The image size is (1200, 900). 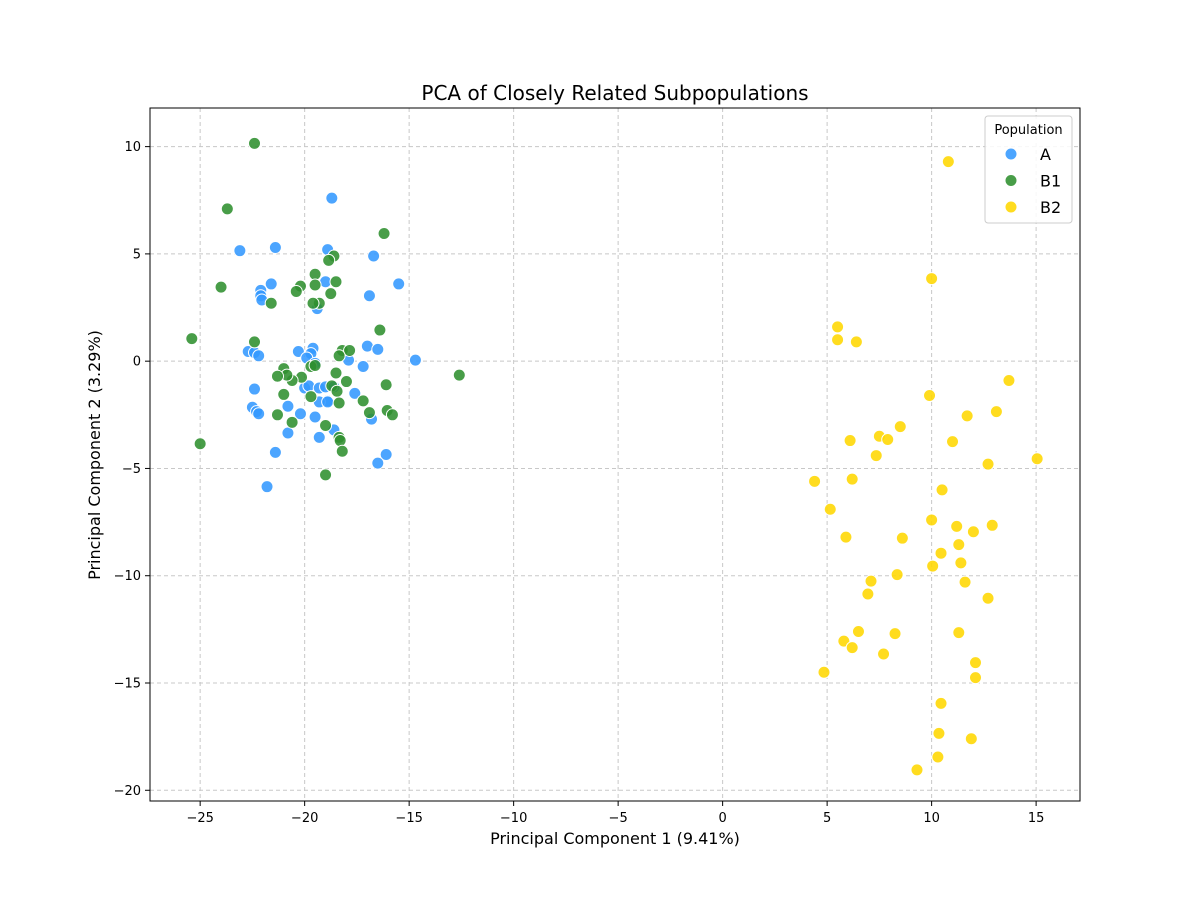 I want to click on y-tick-label: −5, so click(x=131, y=469).